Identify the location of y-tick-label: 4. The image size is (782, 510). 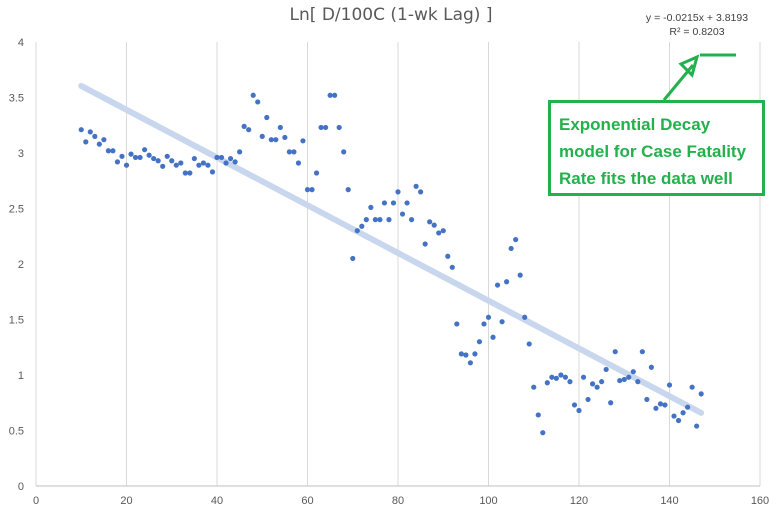
(21, 43).